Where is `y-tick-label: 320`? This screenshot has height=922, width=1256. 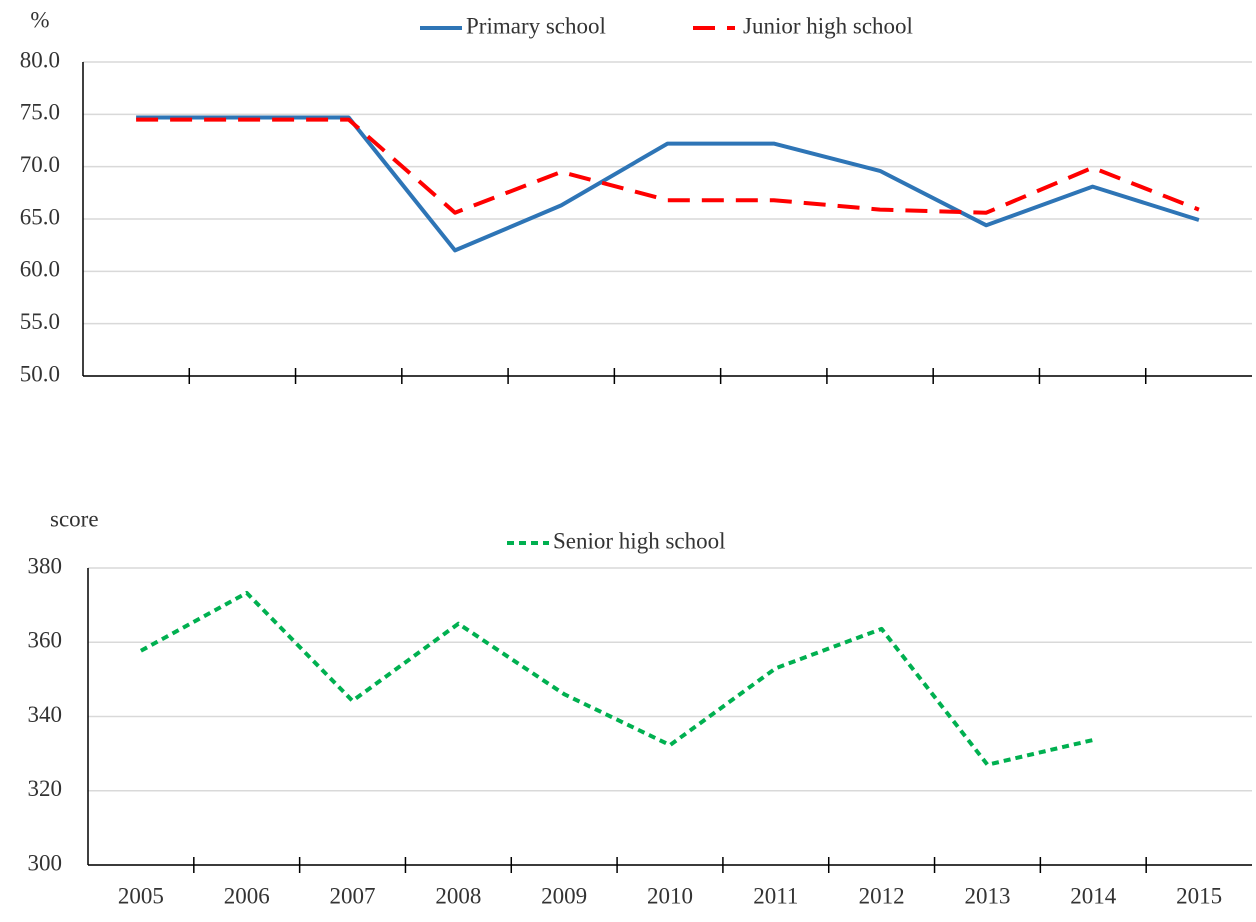 y-tick-label: 320 is located at coordinates (45, 788).